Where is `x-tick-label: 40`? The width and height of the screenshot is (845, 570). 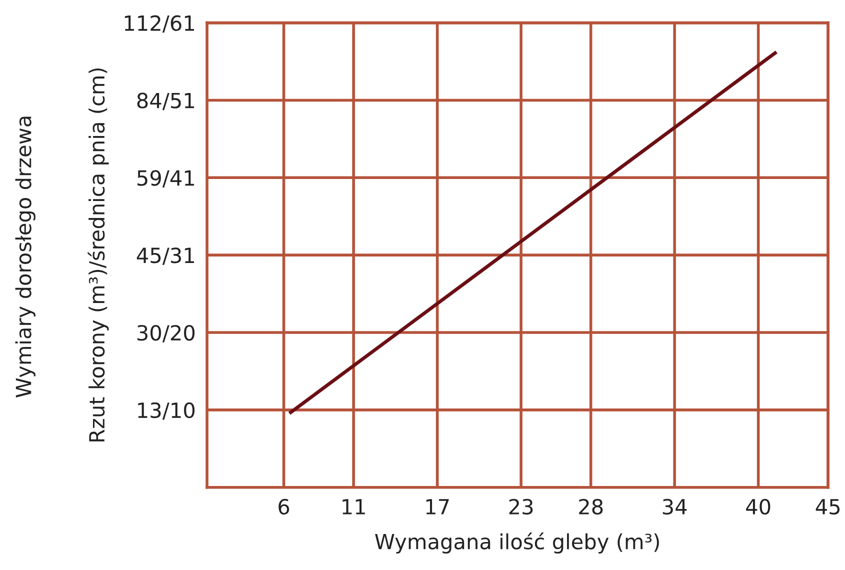 x-tick-label: 40 is located at coordinates (758, 506).